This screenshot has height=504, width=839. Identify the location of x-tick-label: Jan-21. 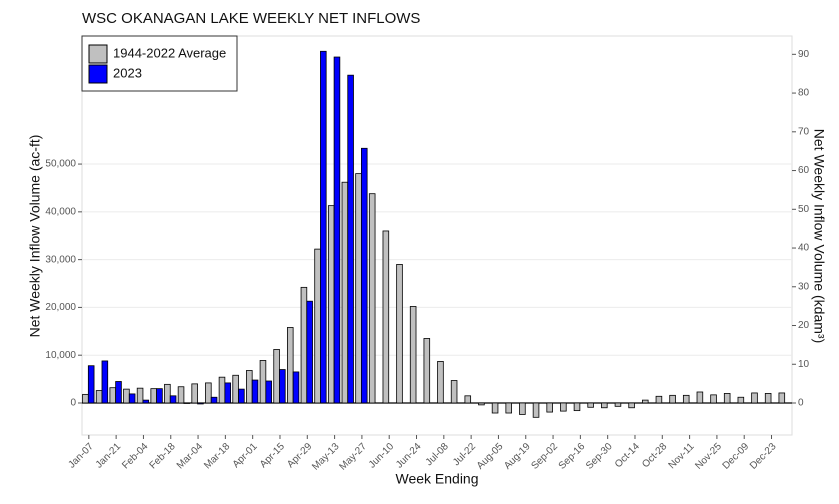
(109, 456).